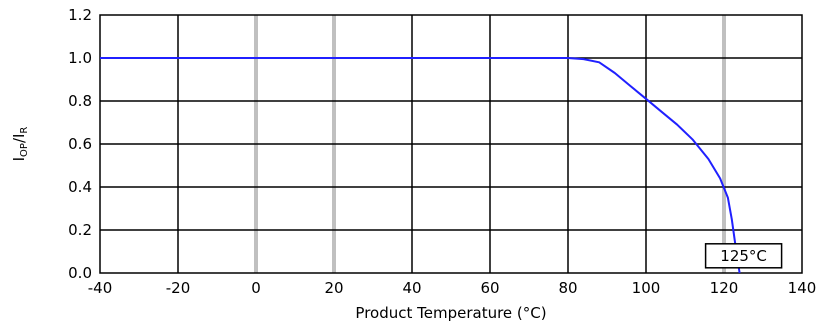  What do you see at coordinates (567, 288) in the screenshot?
I see `x-tick-label: 80` at bounding box center [567, 288].